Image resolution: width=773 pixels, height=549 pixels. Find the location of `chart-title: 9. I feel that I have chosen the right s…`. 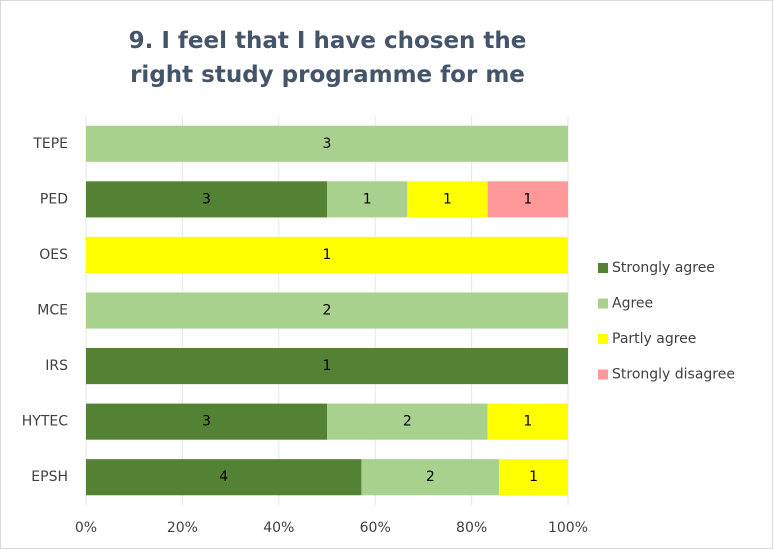

chart-title: 9. I feel that I have chosen the right s… is located at coordinates (327, 58).